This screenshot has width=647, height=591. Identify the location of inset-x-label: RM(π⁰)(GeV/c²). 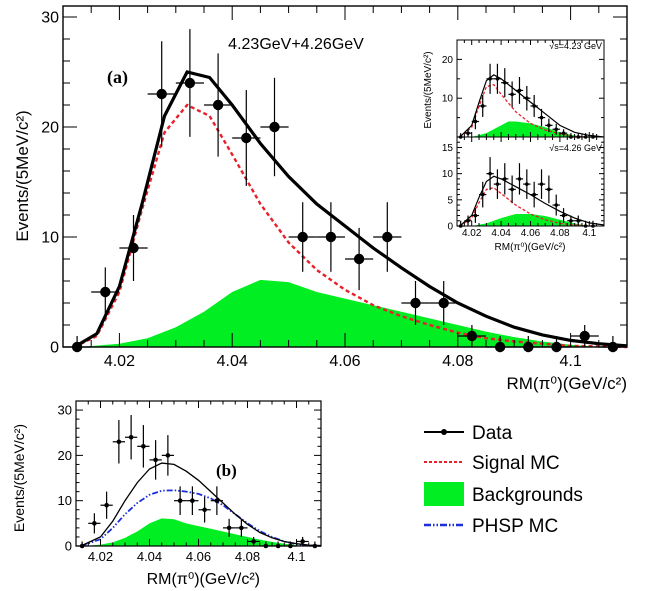
(530, 247).